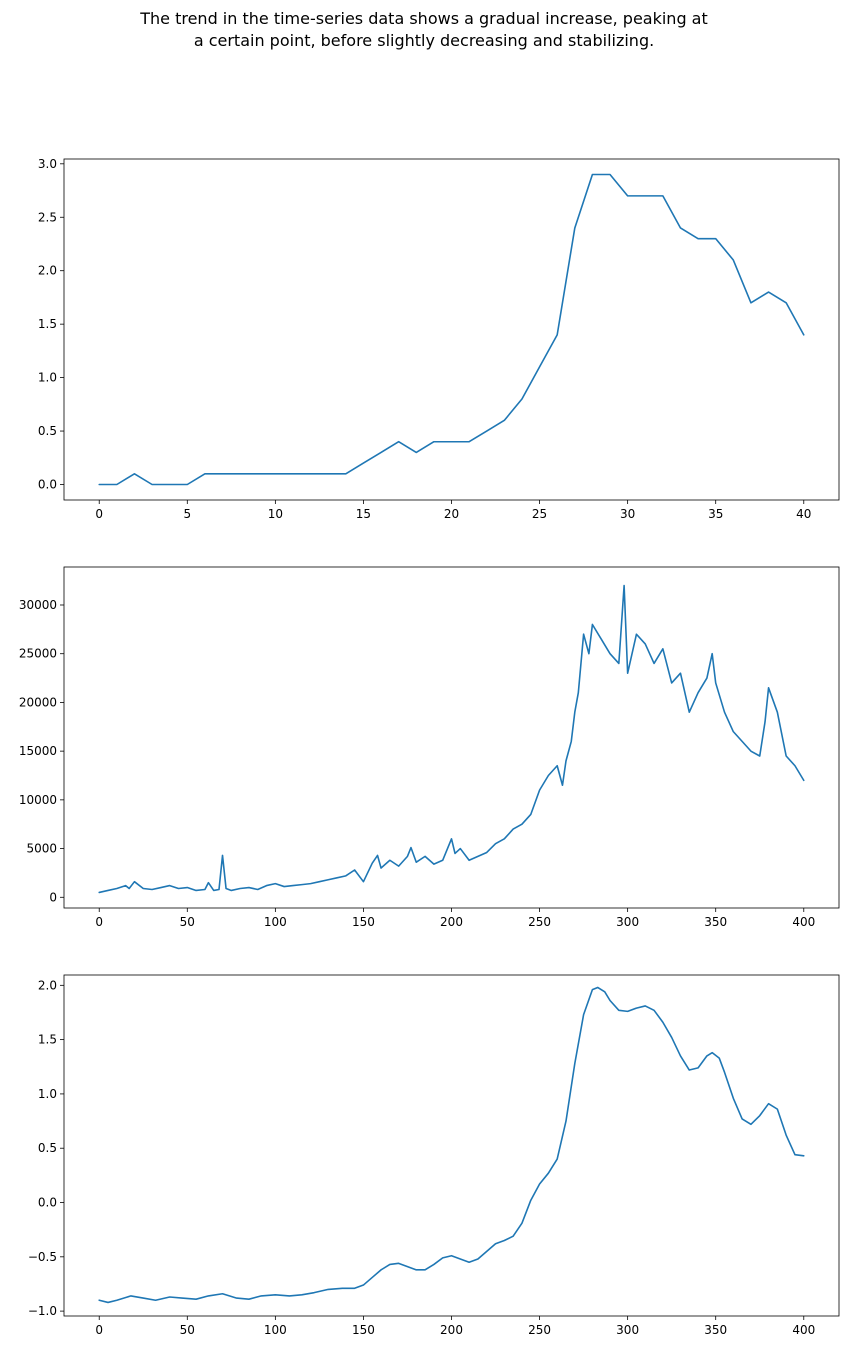 The height and width of the screenshot is (1348, 848). I want to click on y-tick-label: 3.0, so click(47, 164).